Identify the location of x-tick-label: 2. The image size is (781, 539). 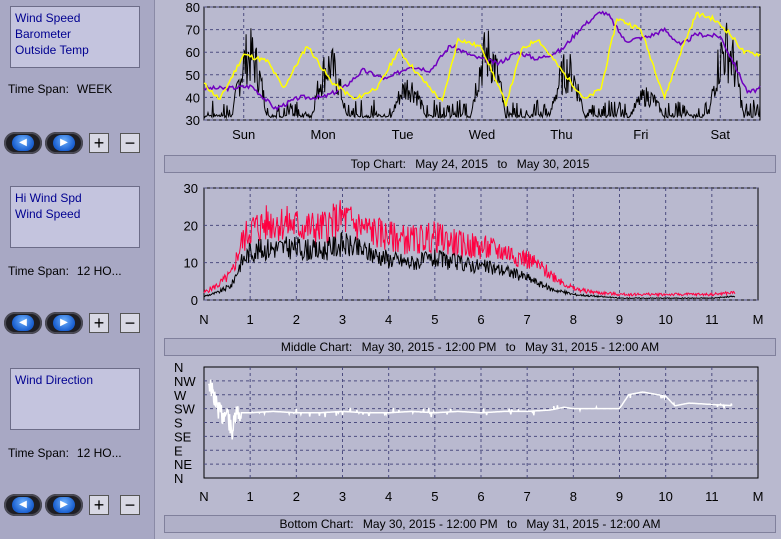
(296, 496).